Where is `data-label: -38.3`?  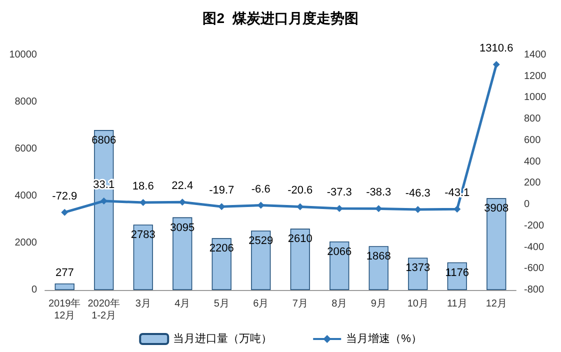
data-label: -38.3 is located at coordinates (379, 192).